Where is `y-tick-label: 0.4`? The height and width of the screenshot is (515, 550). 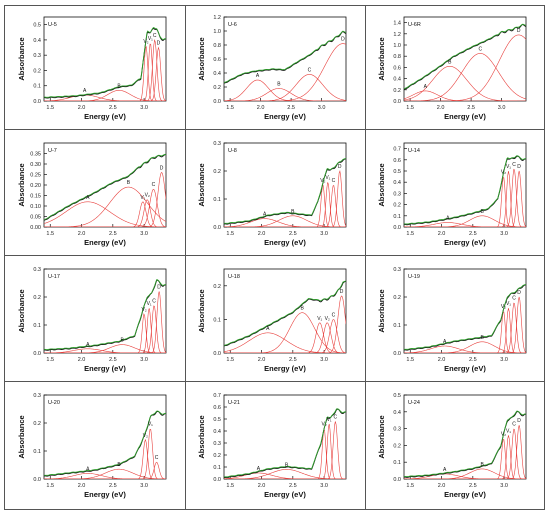 y-tick-label: 0.4 is located at coordinates (217, 432).